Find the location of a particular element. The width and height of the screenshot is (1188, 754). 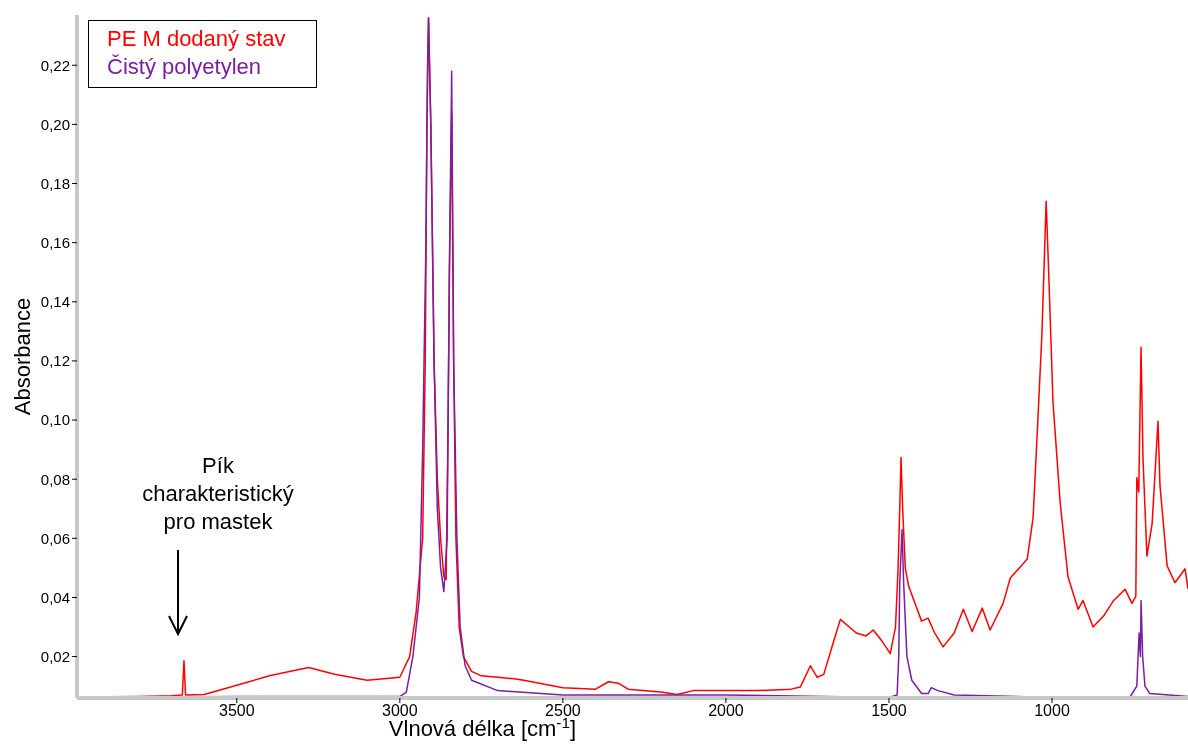

x-tick-label: 3500 is located at coordinates (236, 711).